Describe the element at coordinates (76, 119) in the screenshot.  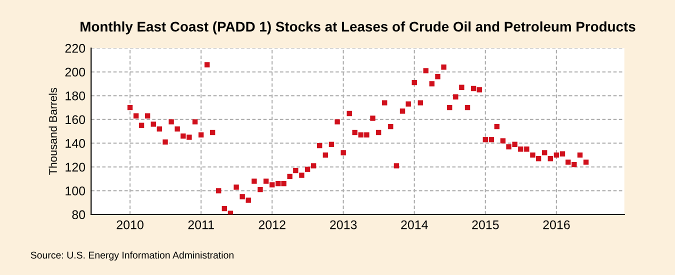
I see `y-tick-label: 160` at that location.